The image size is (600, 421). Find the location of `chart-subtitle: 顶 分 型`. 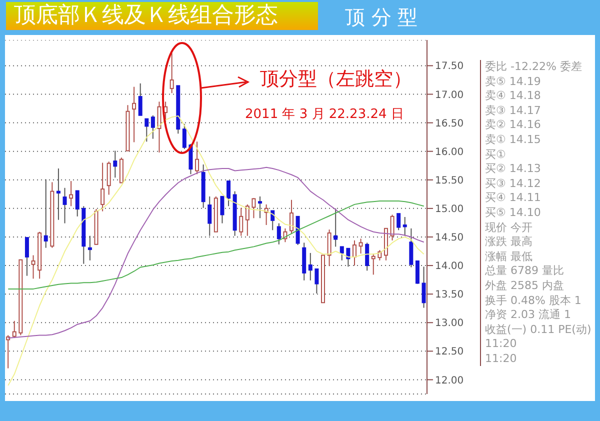

chart-subtitle: 顶 分 型 is located at coordinates (381, 17).